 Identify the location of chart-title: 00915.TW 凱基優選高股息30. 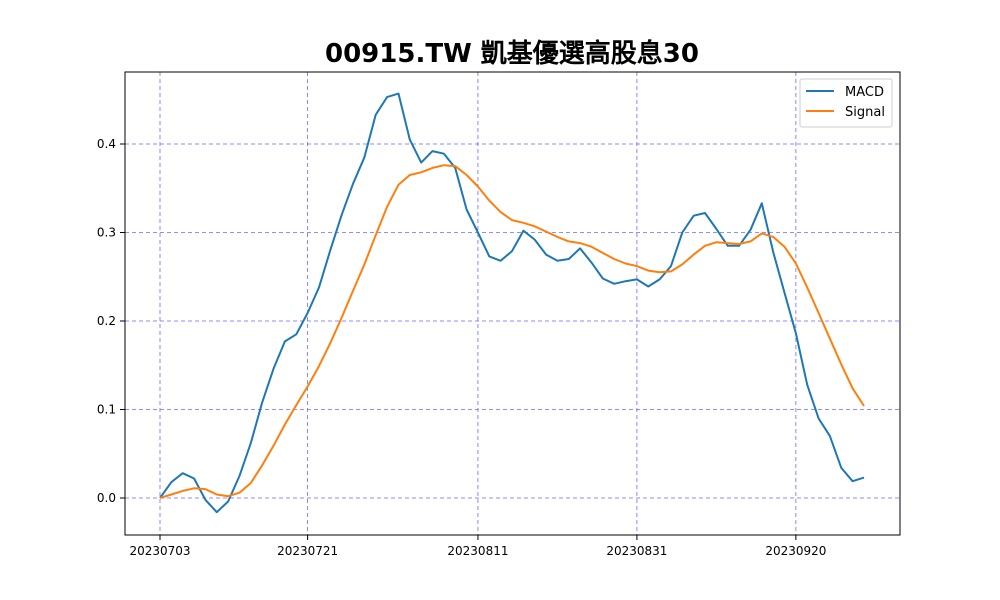
(512, 53).